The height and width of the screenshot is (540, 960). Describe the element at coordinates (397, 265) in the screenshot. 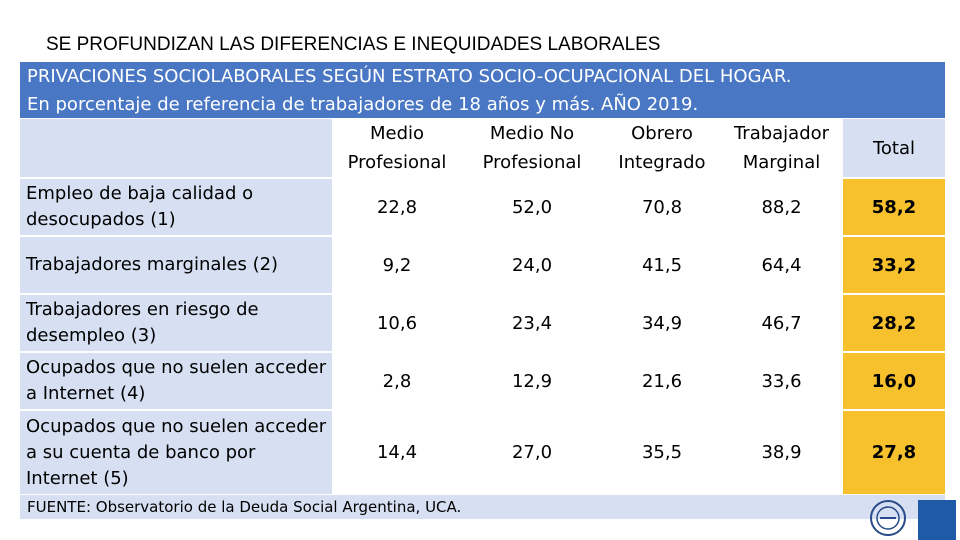

I see `value-cell: 9,2` at that location.